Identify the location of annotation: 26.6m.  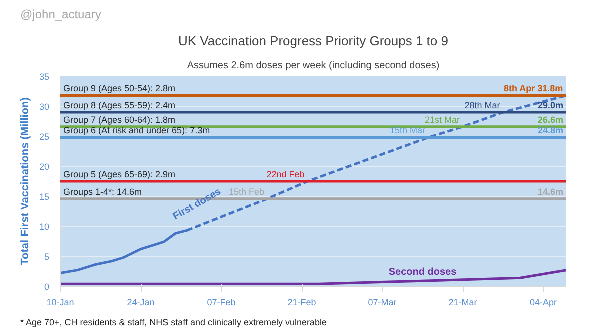
(551, 119).